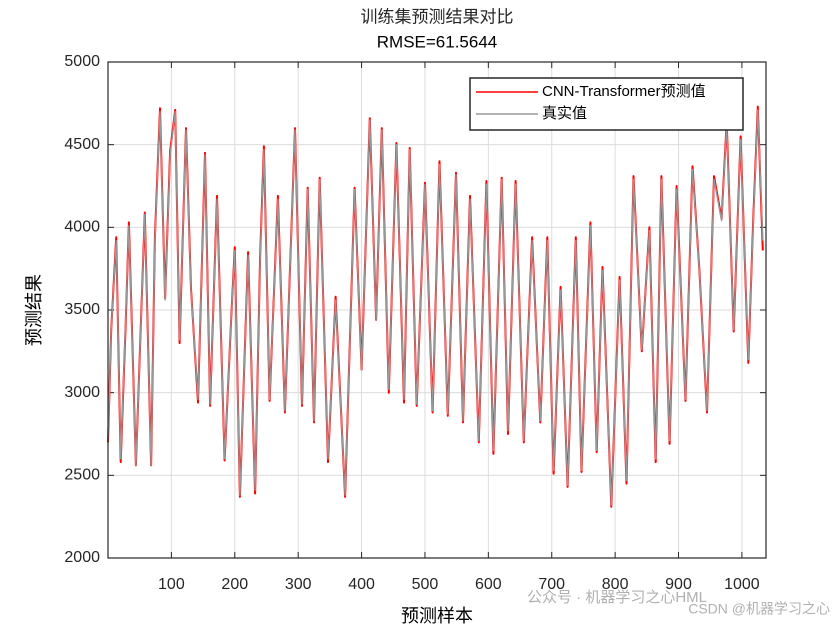 The image size is (840, 630). What do you see at coordinates (234, 584) in the screenshot?
I see `x-tick-label: 200` at bounding box center [234, 584].